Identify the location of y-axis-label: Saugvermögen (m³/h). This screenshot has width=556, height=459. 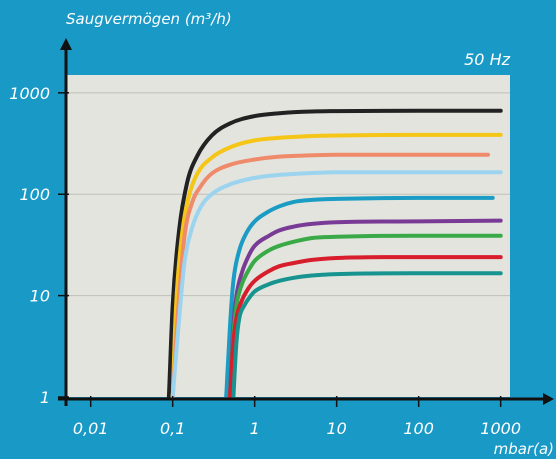
(149, 19).